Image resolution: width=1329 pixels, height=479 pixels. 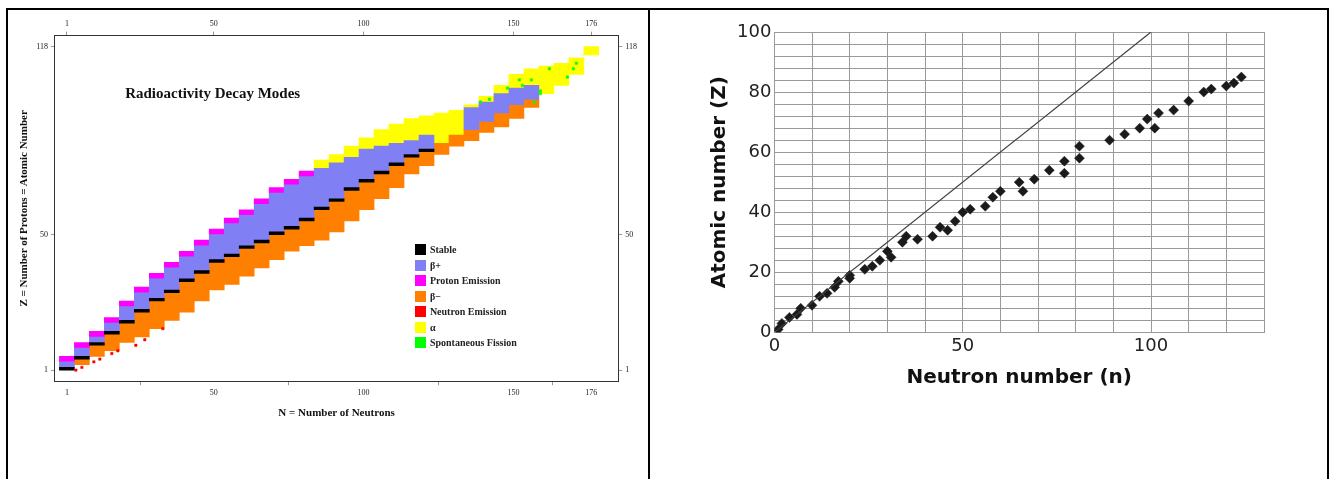 What do you see at coordinates (591, 393) in the screenshot?
I see `x-tick-label: 176` at bounding box center [591, 393].